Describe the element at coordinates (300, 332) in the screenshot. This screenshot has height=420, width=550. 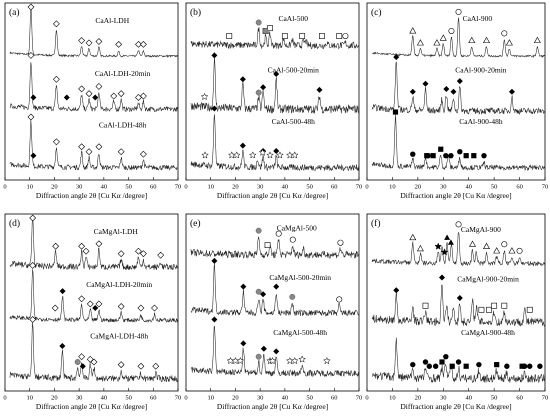
I see `series-label: CaMgAl-500-48h` at that location.